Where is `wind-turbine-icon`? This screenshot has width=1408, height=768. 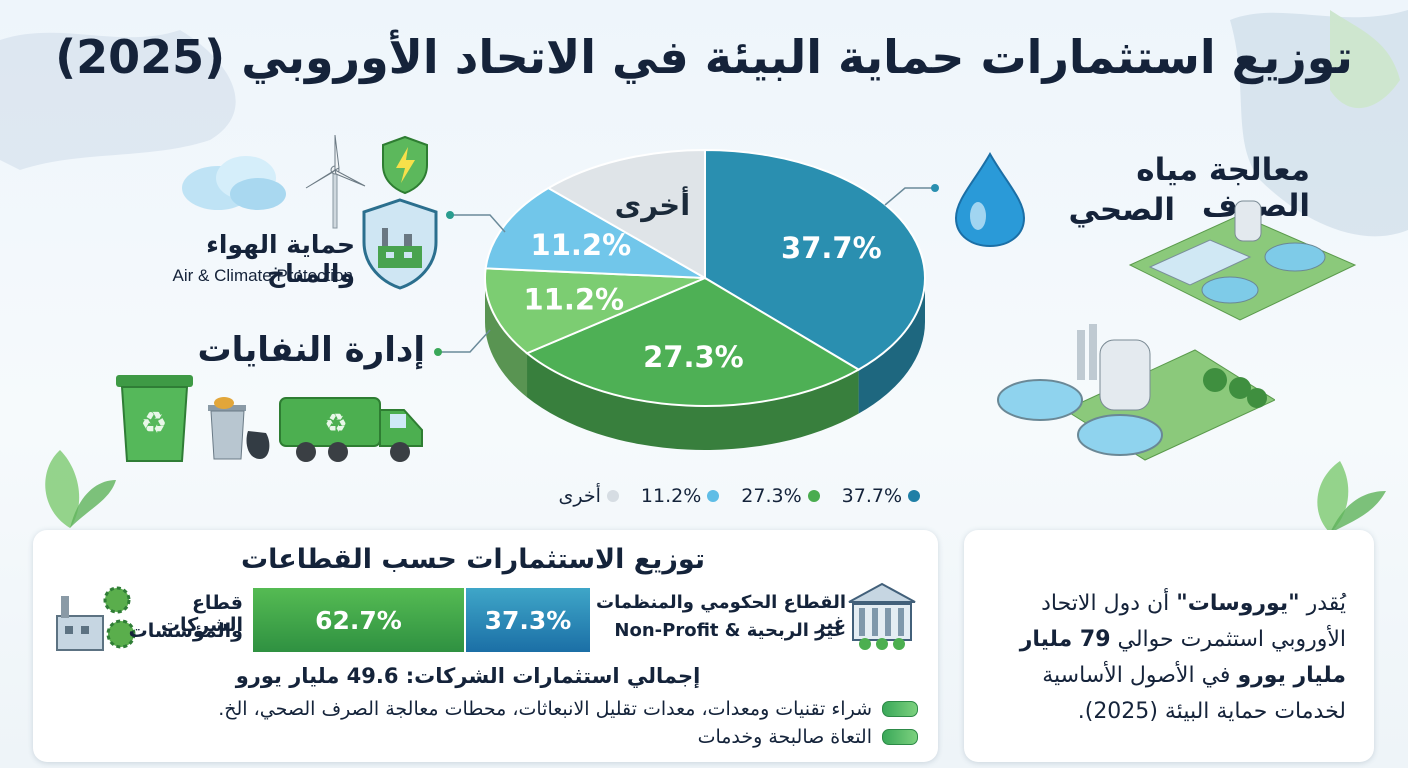
wind-turbine-icon is located at coordinates (335, 181).